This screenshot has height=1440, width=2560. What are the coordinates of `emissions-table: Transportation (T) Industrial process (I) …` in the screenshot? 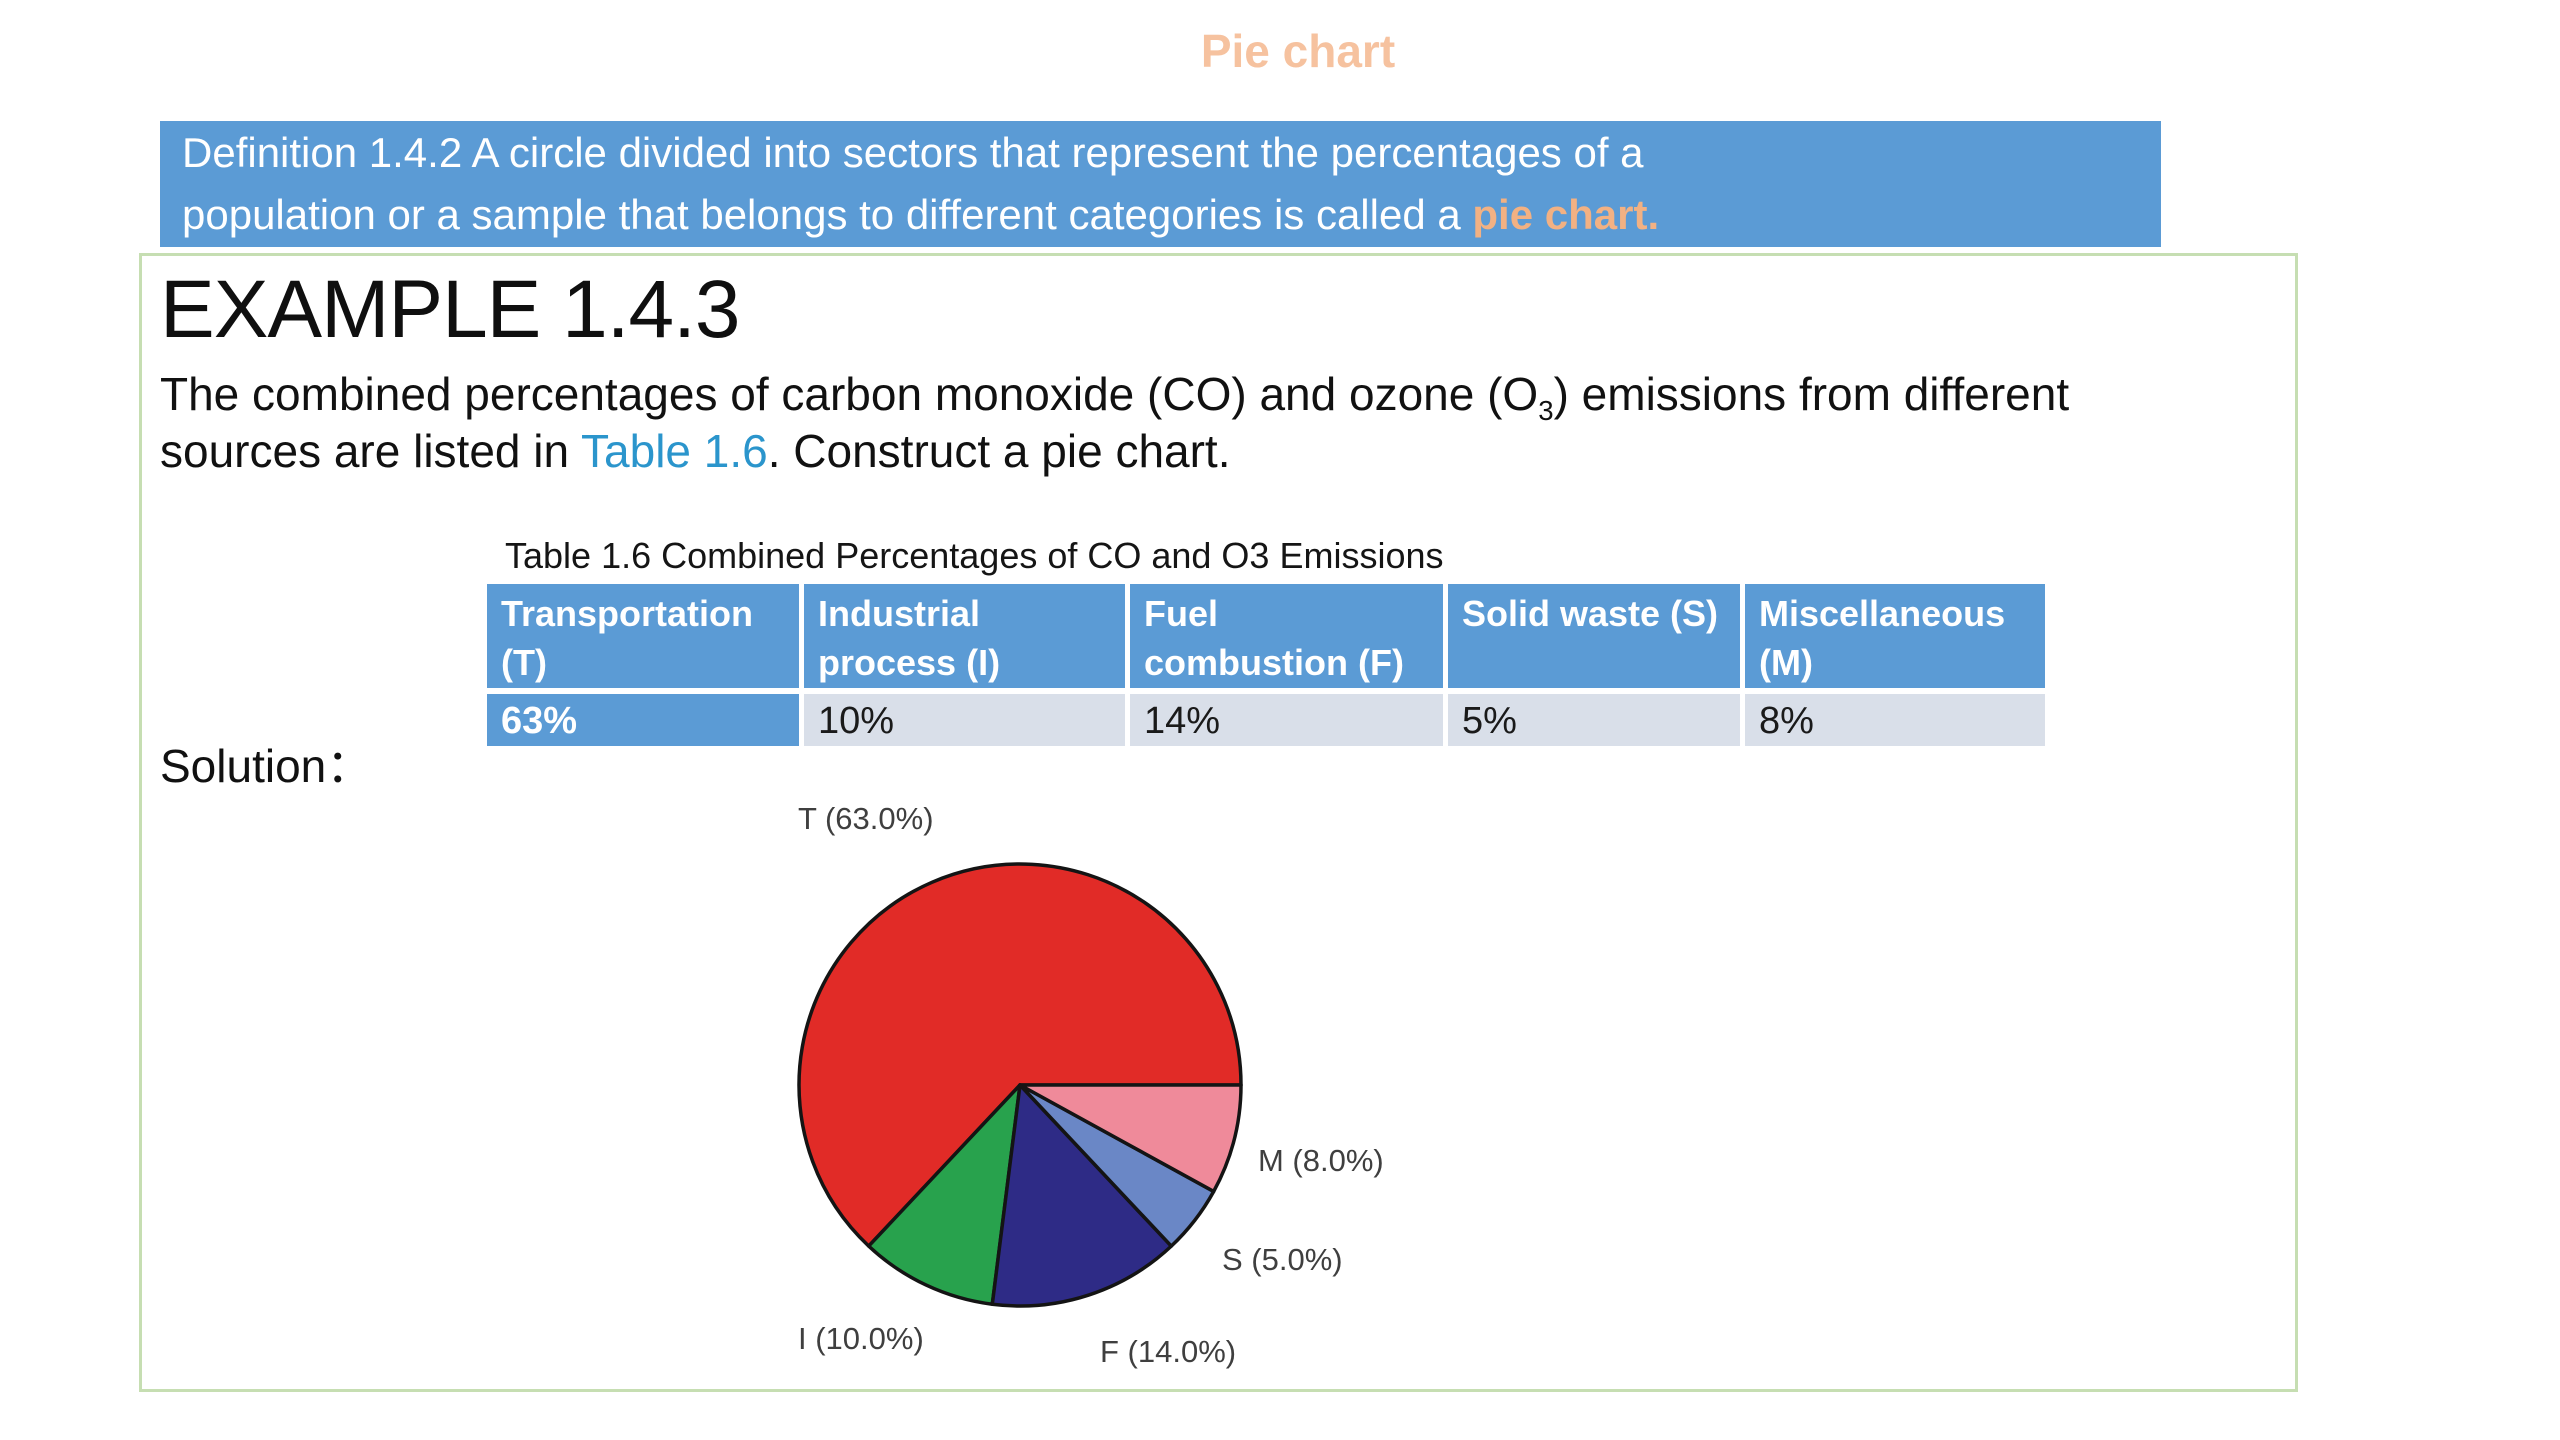 It's located at (1266, 665).